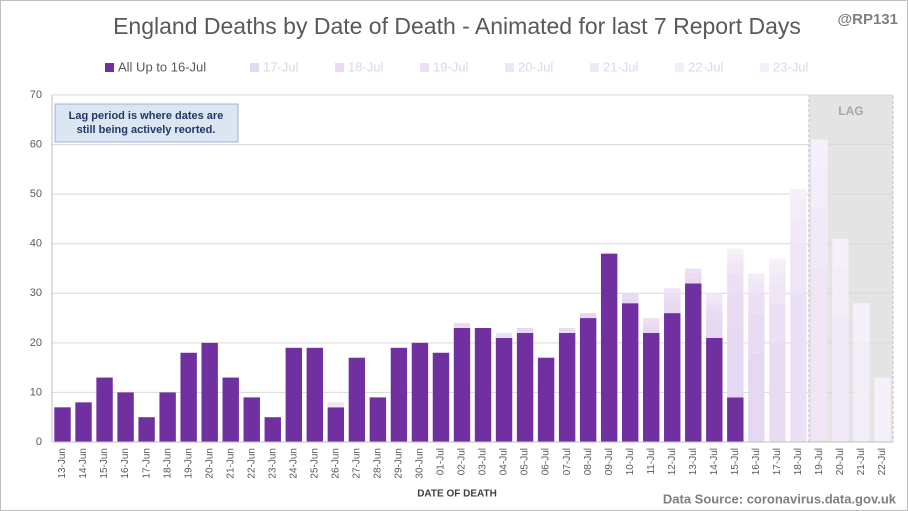 Image resolution: width=908 pixels, height=511 pixels. What do you see at coordinates (293, 463) in the screenshot?
I see `x-tick-label: 24-Jun` at bounding box center [293, 463].